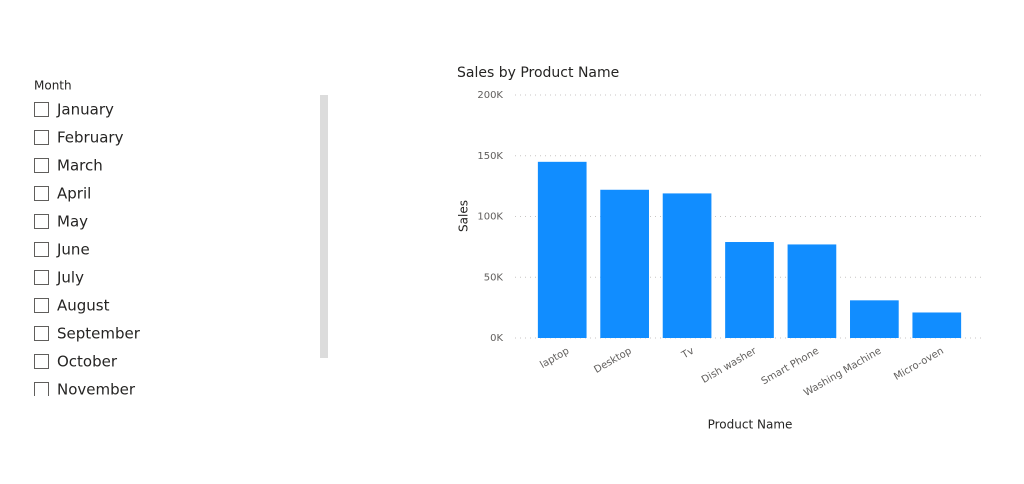 Image resolution: width=1024 pixels, height=484 pixels. Describe the element at coordinates (496, 338) in the screenshot. I see `y-tick-label: 0K` at that location.